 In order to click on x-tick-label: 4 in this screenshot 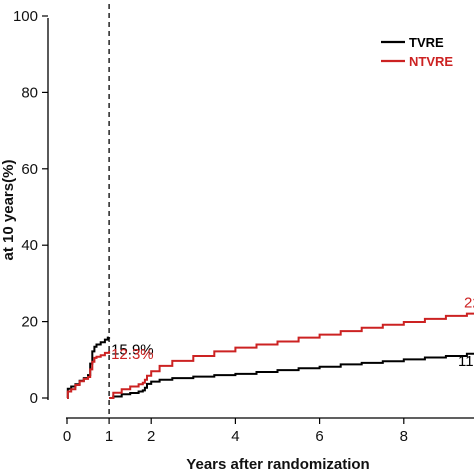, I will do `click(235, 436)`.